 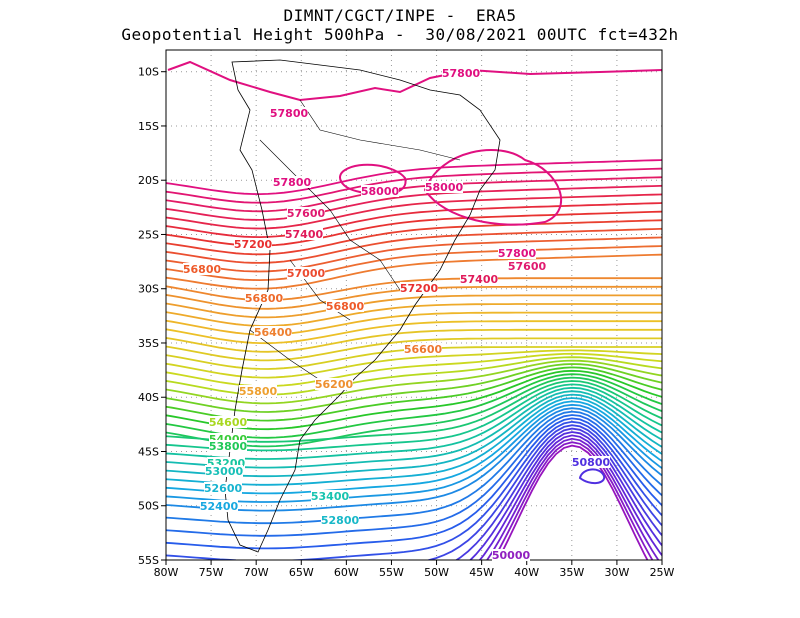 I want to click on country-borders, so click(x=355, y=240).